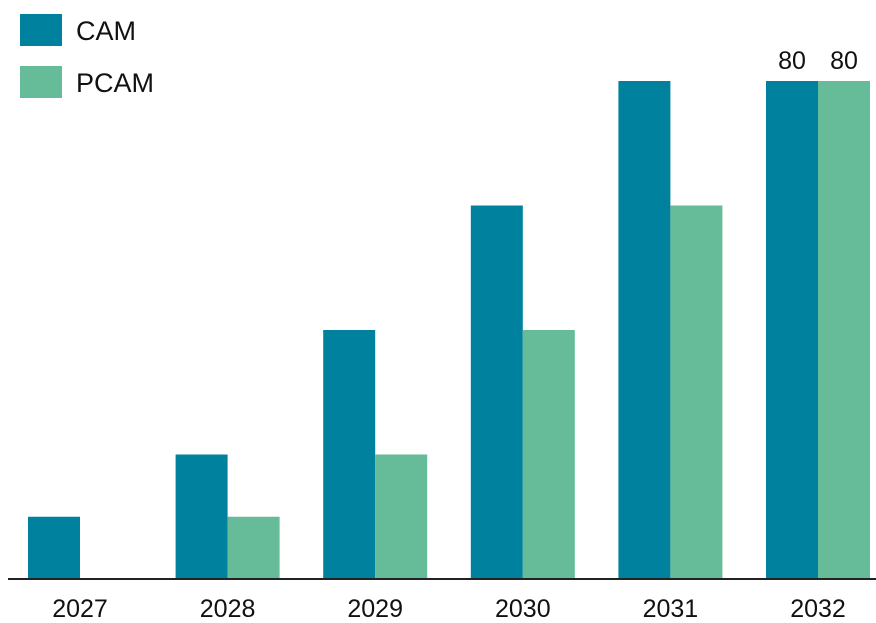  What do you see at coordinates (523, 609) in the screenshot?
I see `x-tick-label-2030: 2030` at bounding box center [523, 609].